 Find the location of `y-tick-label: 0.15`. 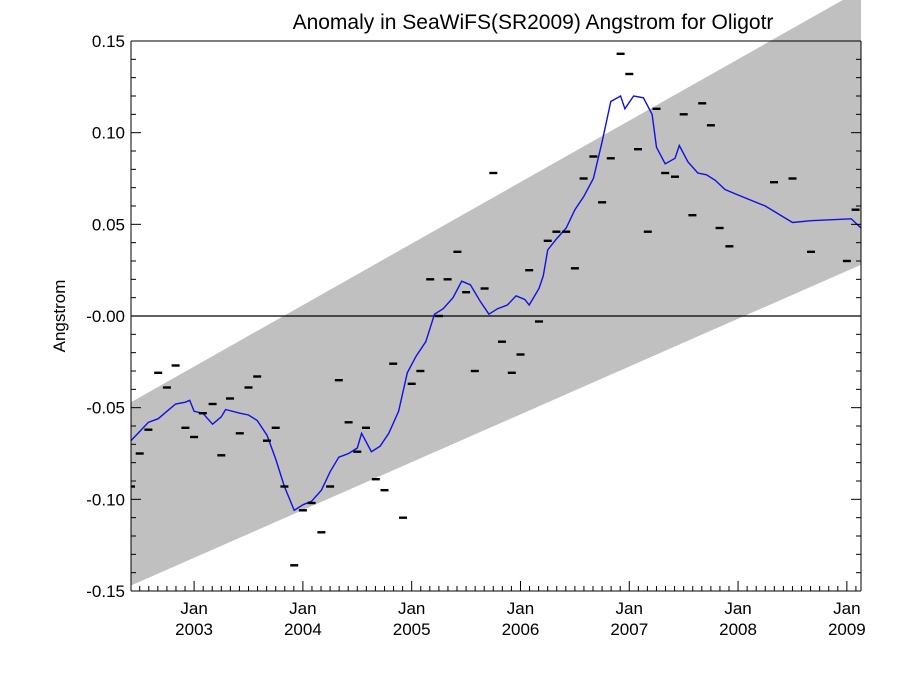

y-tick-label: 0.15 is located at coordinates (108, 41).